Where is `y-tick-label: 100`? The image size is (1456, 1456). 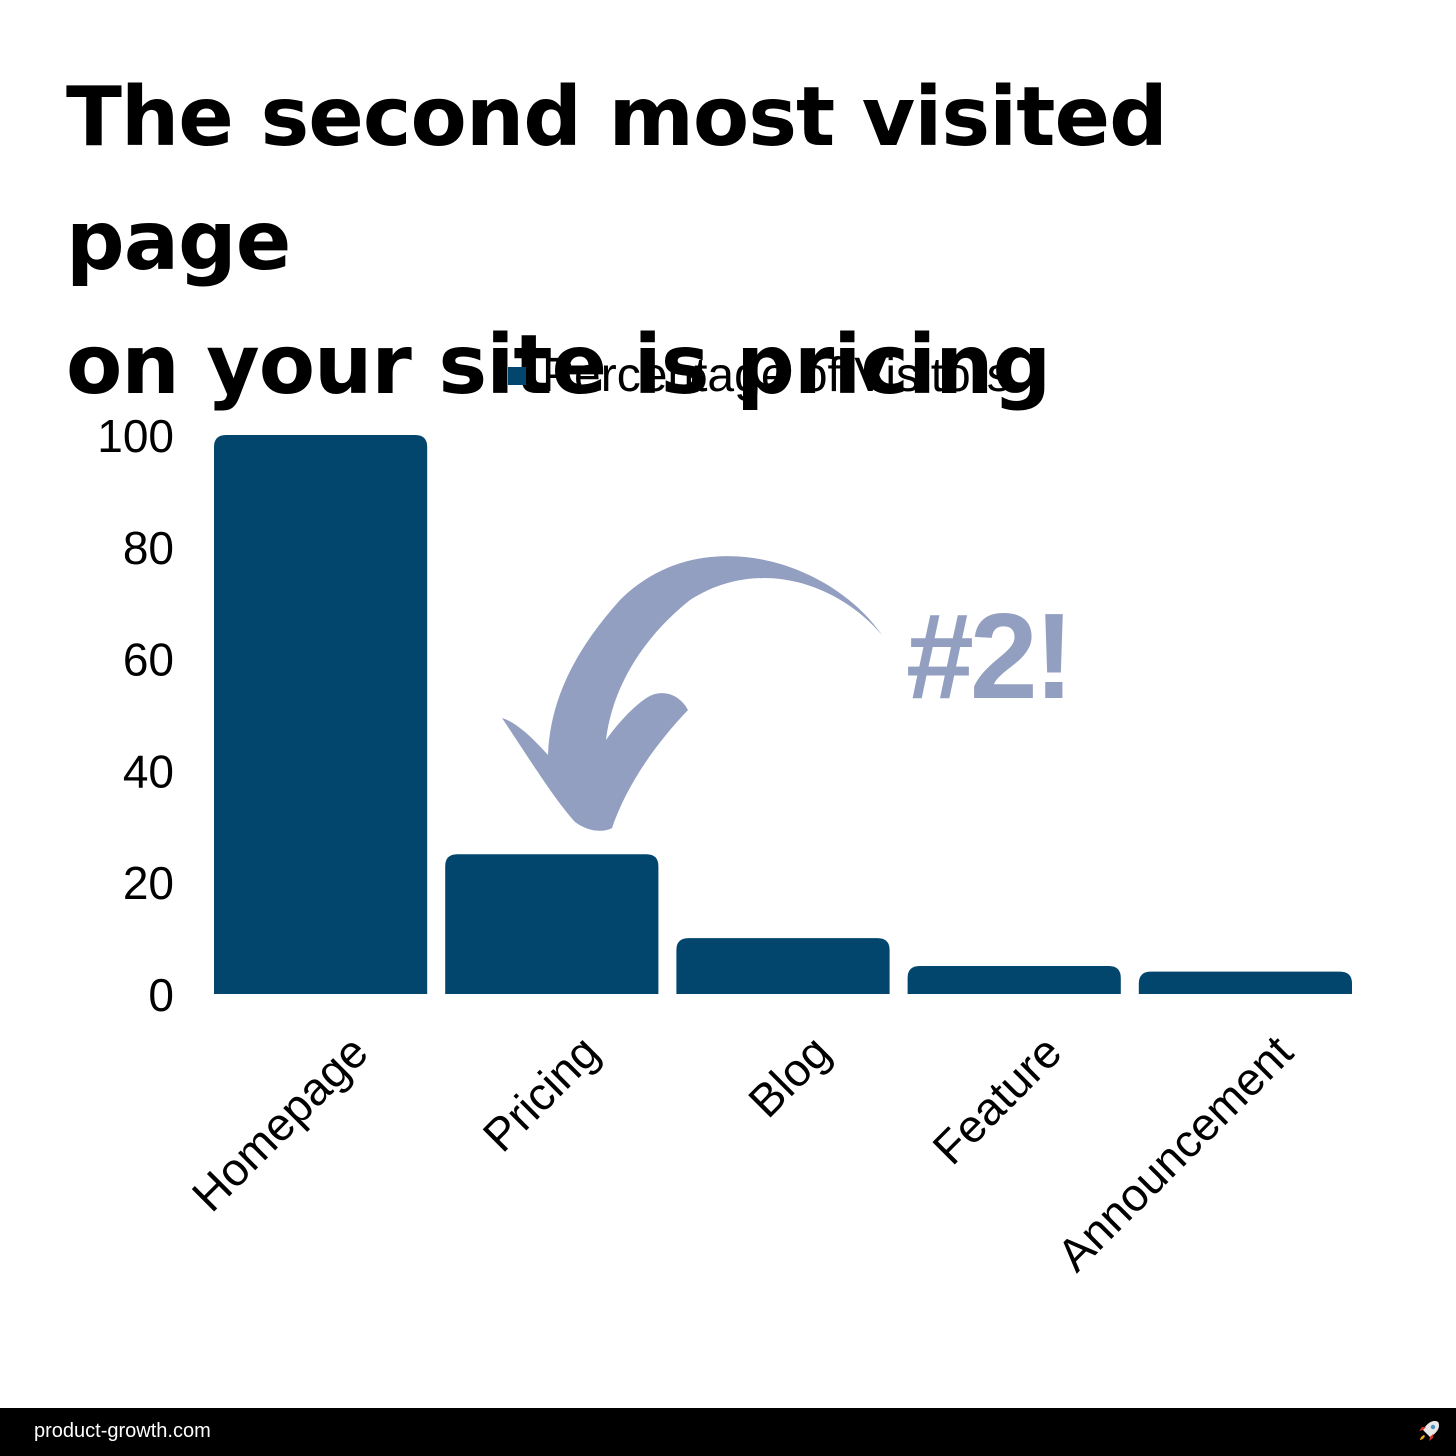
y-tick-label: 100 is located at coordinates (135, 436).